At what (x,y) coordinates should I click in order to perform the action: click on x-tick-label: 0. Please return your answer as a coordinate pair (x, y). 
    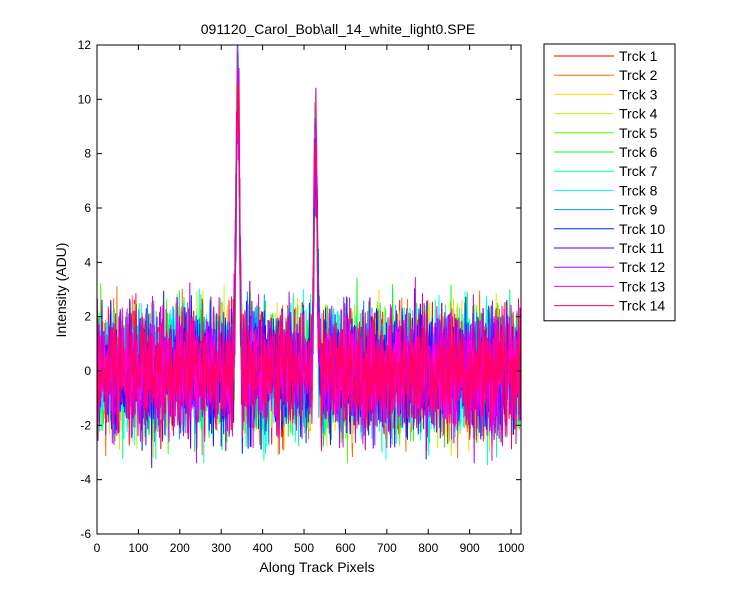
    Looking at the image, I should click on (97, 548).